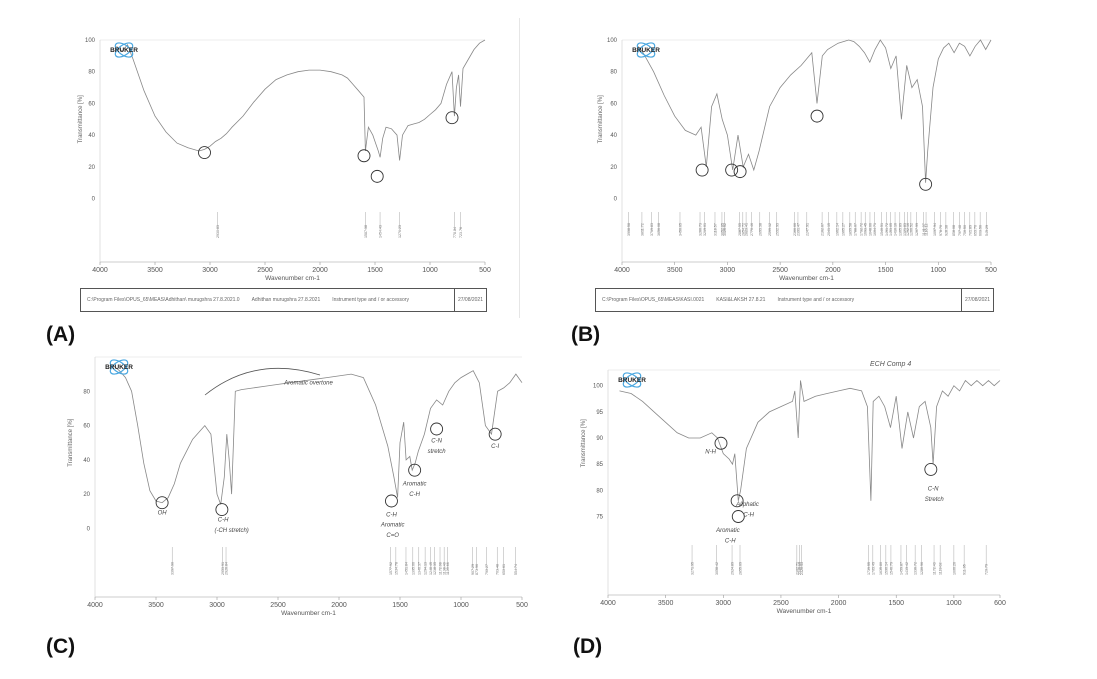 The width and height of the screenshot is (1097, 679). I want to click on peak-label-b-39: 1141.37, so click(924, 229).